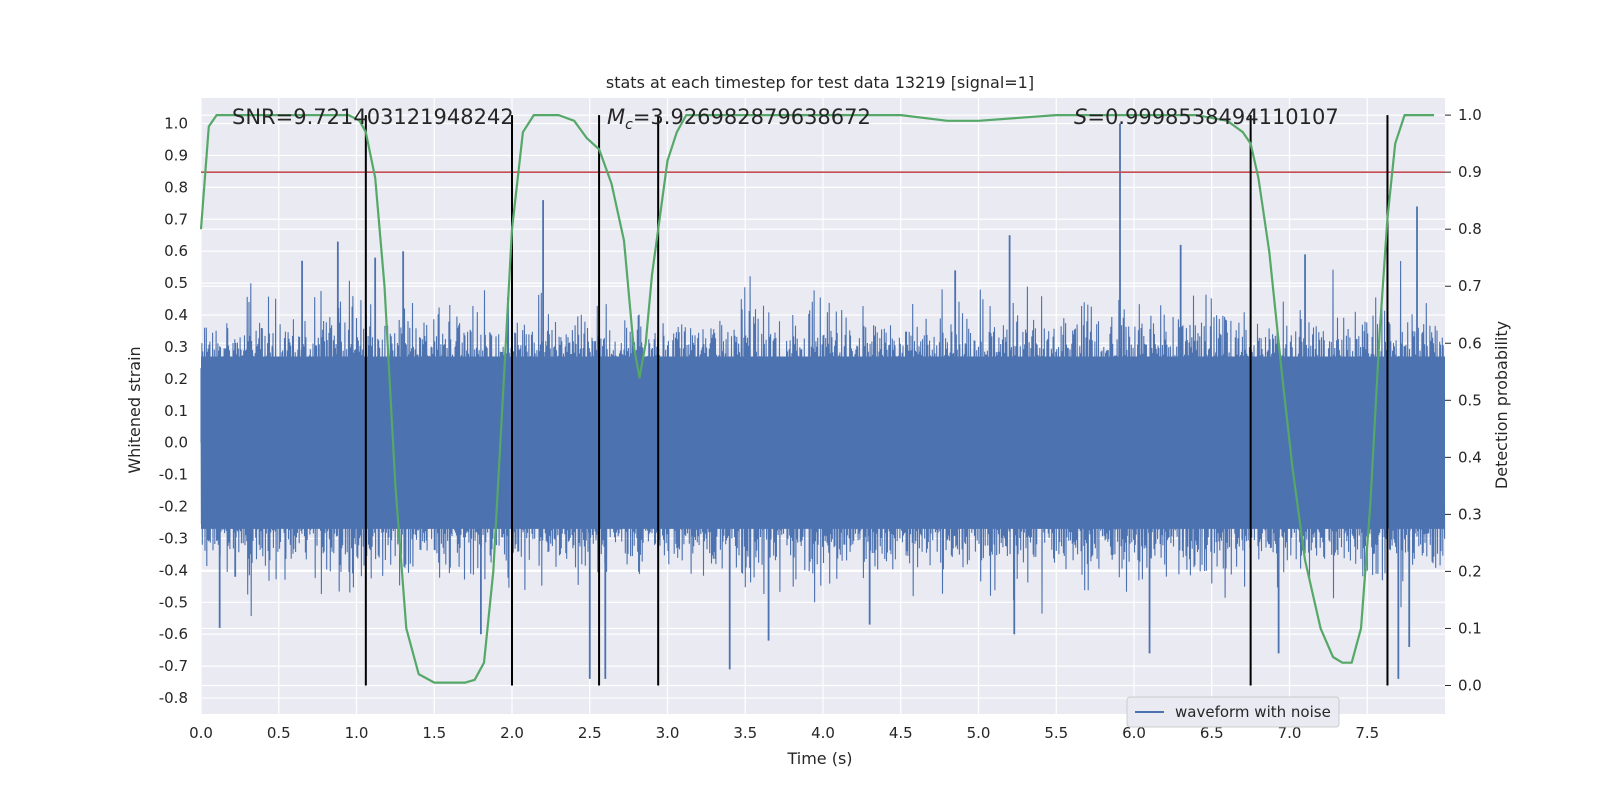  What do you see at coordinates (173, 634) in the screenshot?
I see `y-left-tick-label: -0.6` at bounding box center [173, 634].